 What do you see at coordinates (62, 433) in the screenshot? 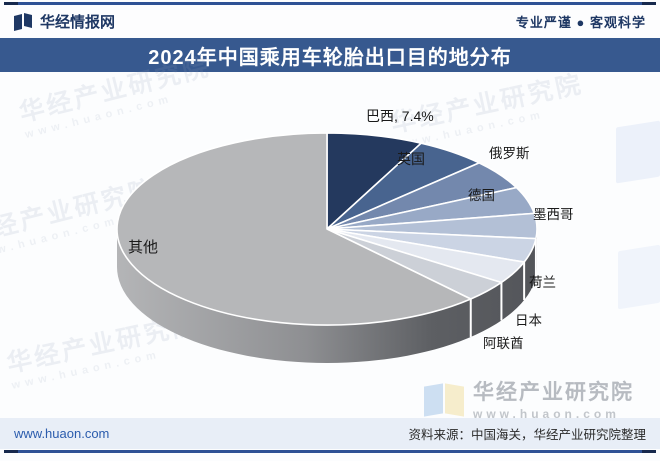
I see `footer-url: www.huaon.com` at bounding box center [62, 433].